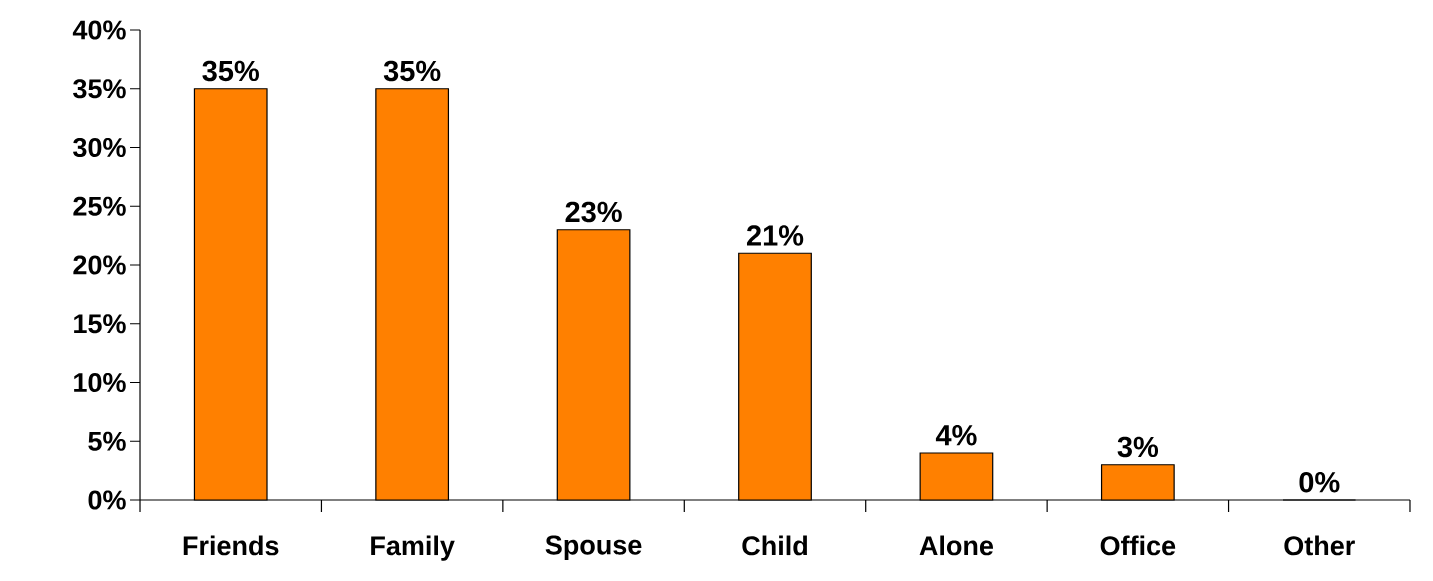  Describe the element at coordinates (107, 500) in the screenshot. I see `y-tick-label: 0%` at that location.